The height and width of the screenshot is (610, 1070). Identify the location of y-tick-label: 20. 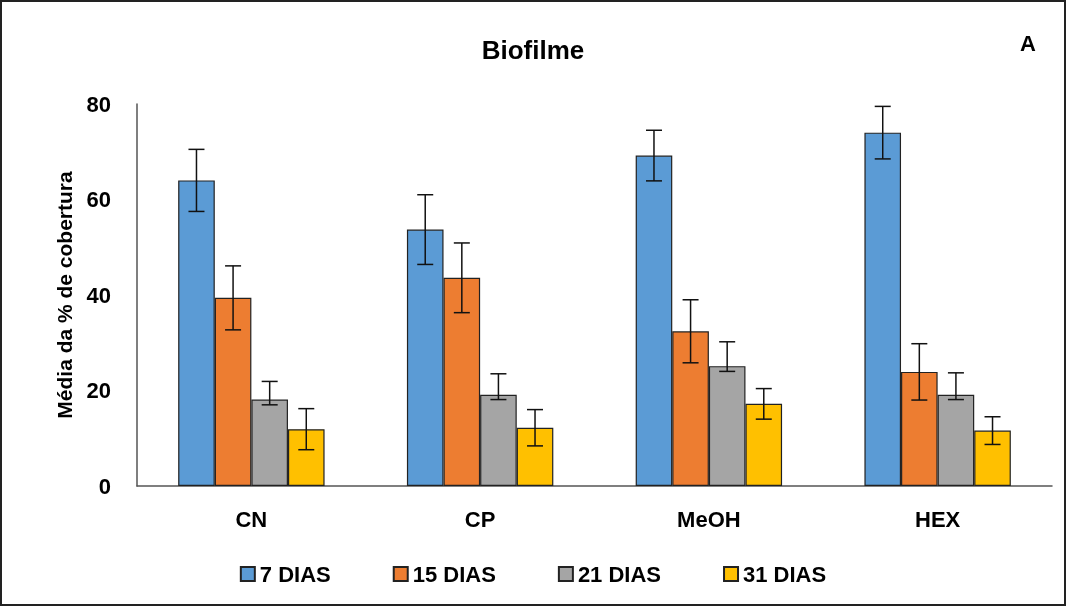
(98, 390).